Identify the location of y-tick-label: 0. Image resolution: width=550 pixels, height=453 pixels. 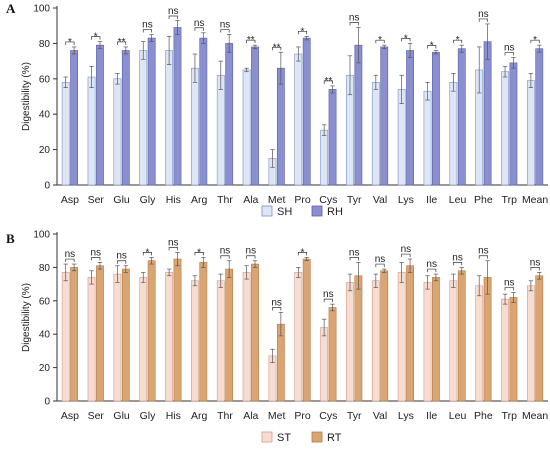
(47, 186).